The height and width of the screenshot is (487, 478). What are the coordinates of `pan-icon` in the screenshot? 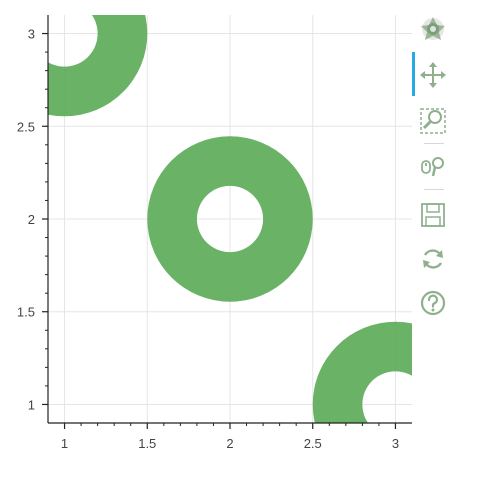 It's located at (433, 75).